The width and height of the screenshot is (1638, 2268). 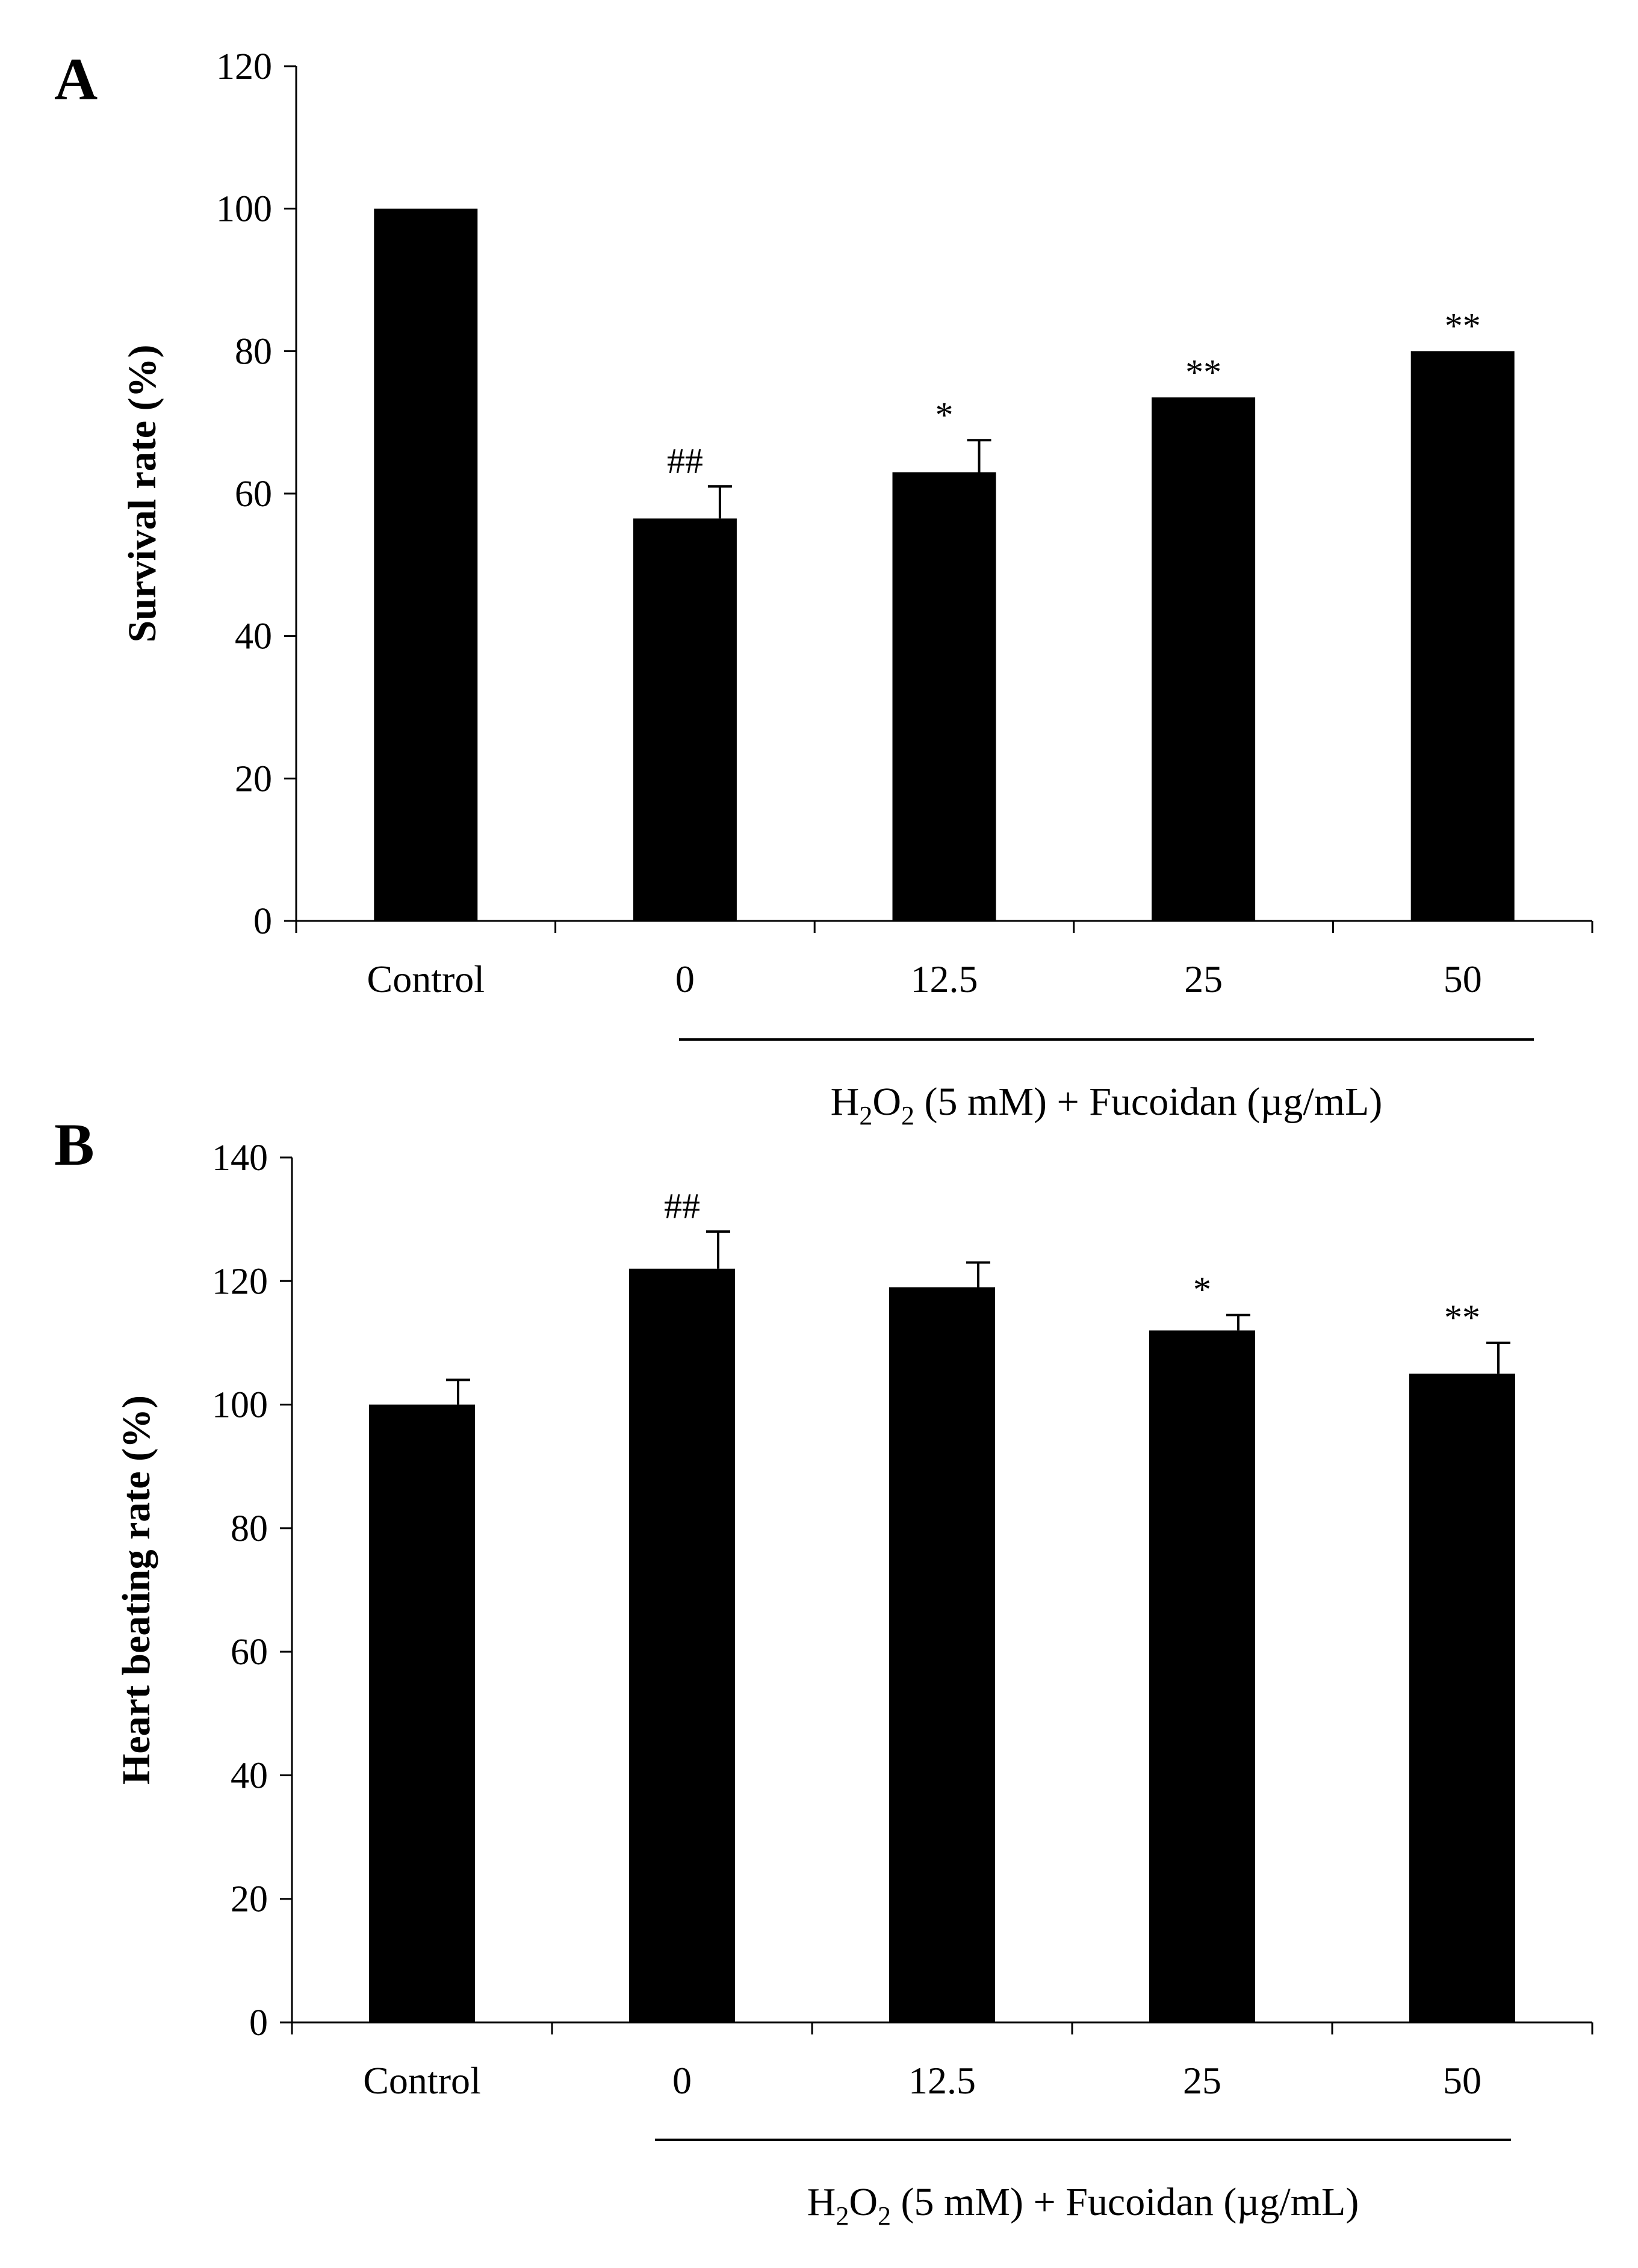 I want to click on panel-b-y-axis-label: Heart beating rate (%), so click(x=136, y=1590).